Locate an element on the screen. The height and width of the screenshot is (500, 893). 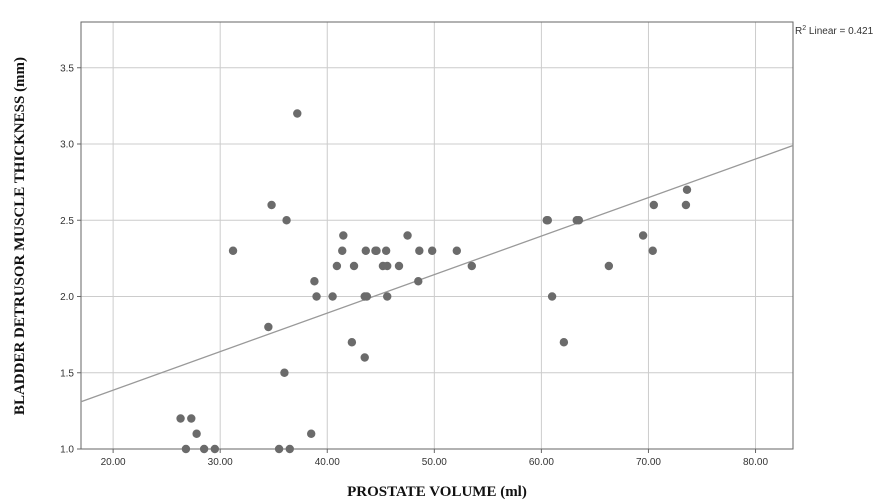
y-tick-label-3: 2.5 is located at coordinates (67, 221).